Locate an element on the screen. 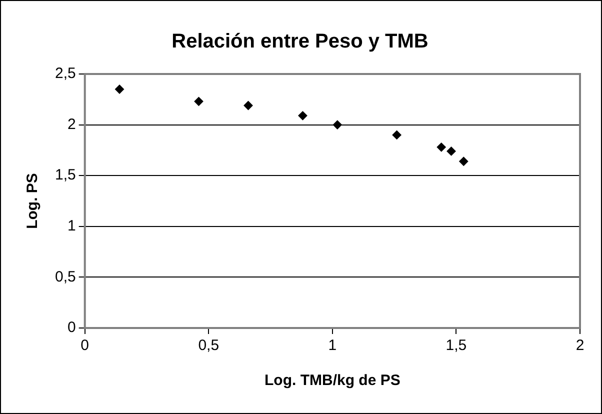 The image size is (602, 414). x-tick-label: 1 is located at coordinates (332, 345).